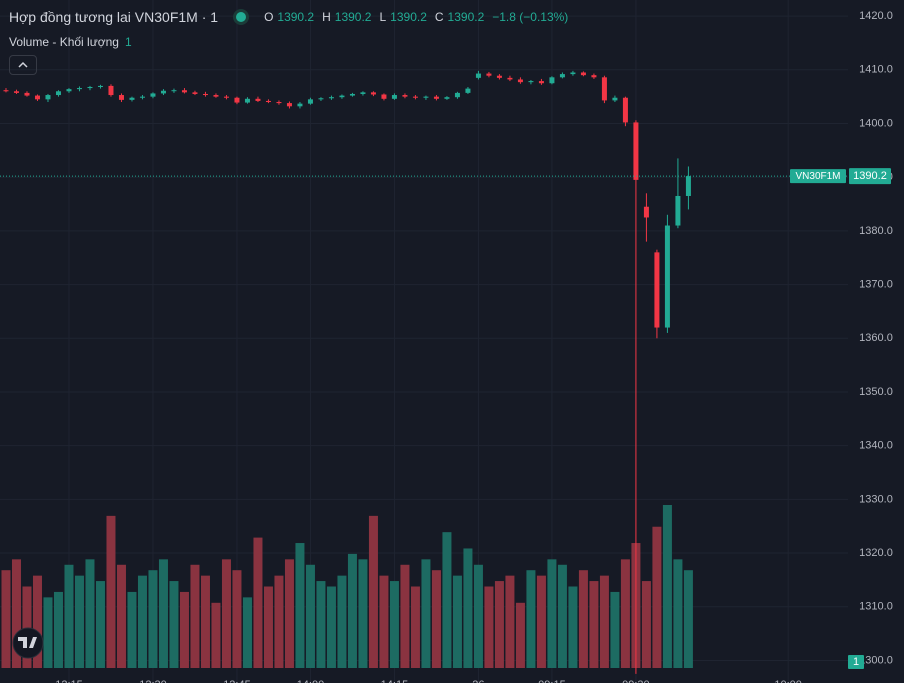 The height and width of the screenshot is (683, 904). I want to click on collapse-icon, so click(23, 64).